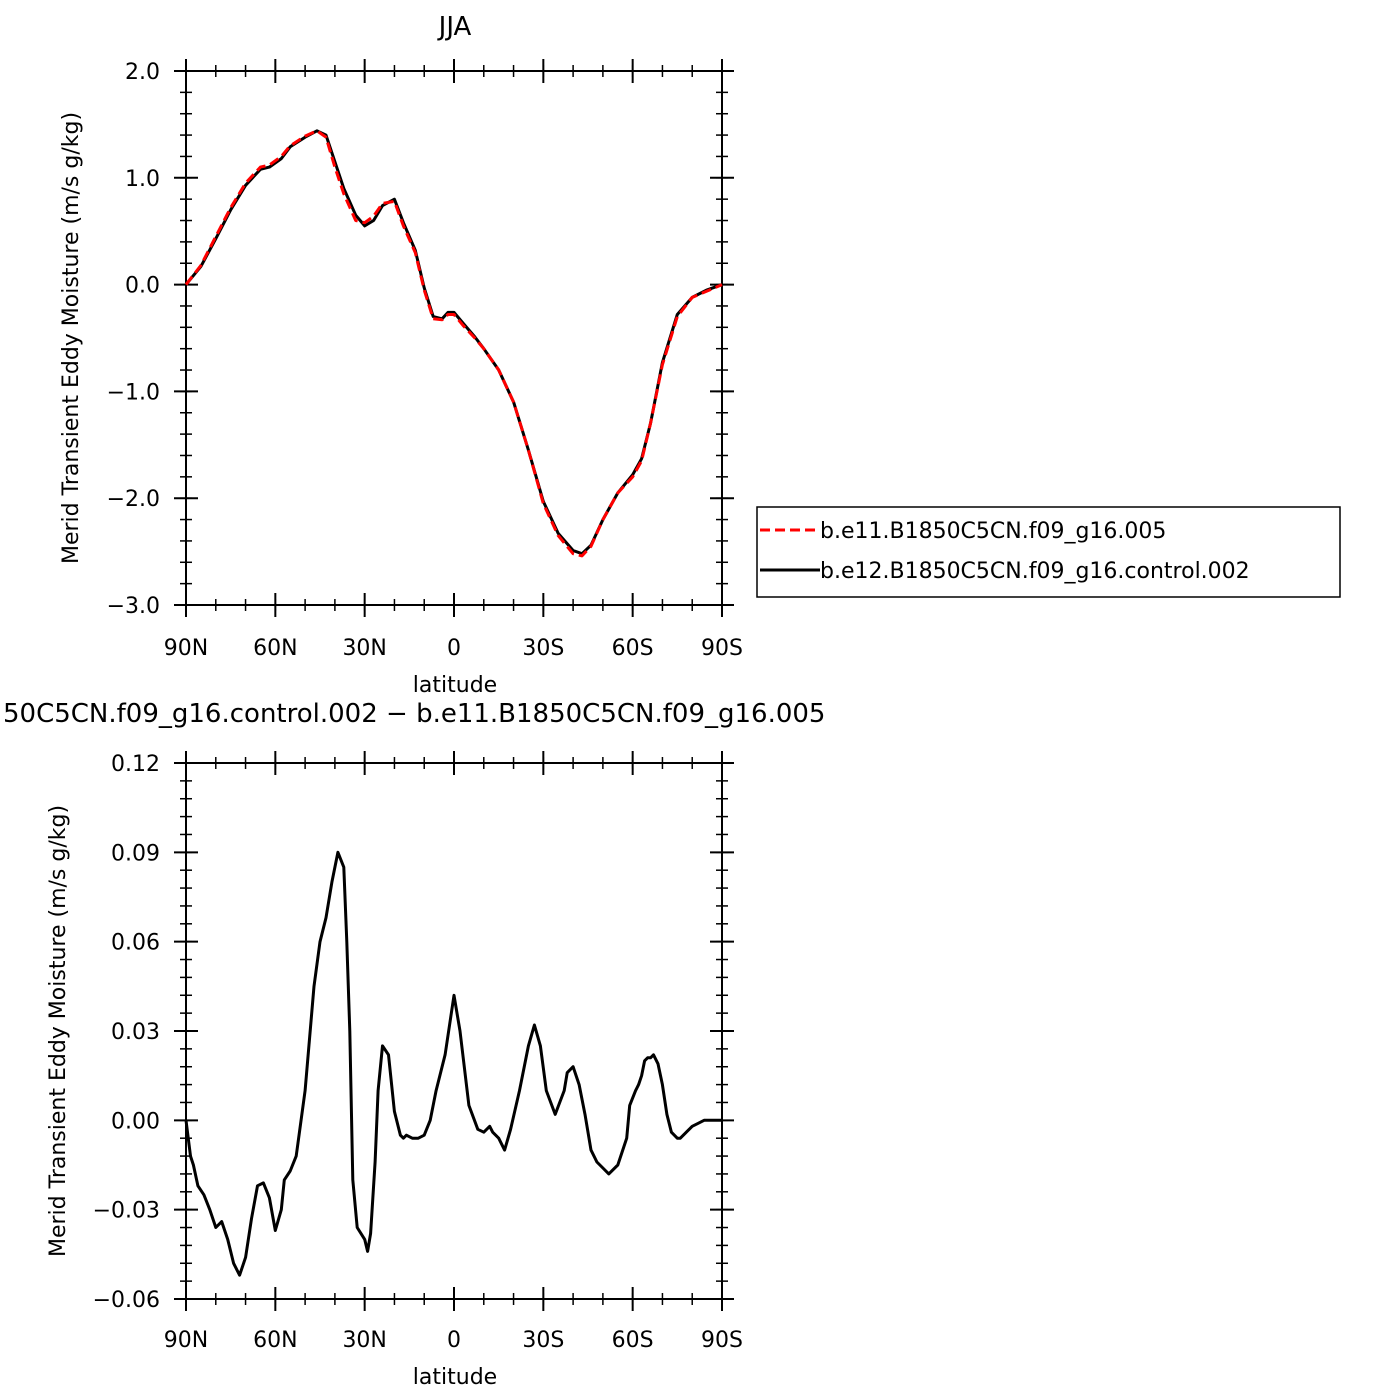 Image resolution: width=1397 pixels, height=1397 pixels. What do you see at coordinates (71, 338) in the screenshot?
I see `top-panel-y-axis-title: Merid Transient Eddy Moisture (m/s g/kg)` at bounding box center [71, 338].